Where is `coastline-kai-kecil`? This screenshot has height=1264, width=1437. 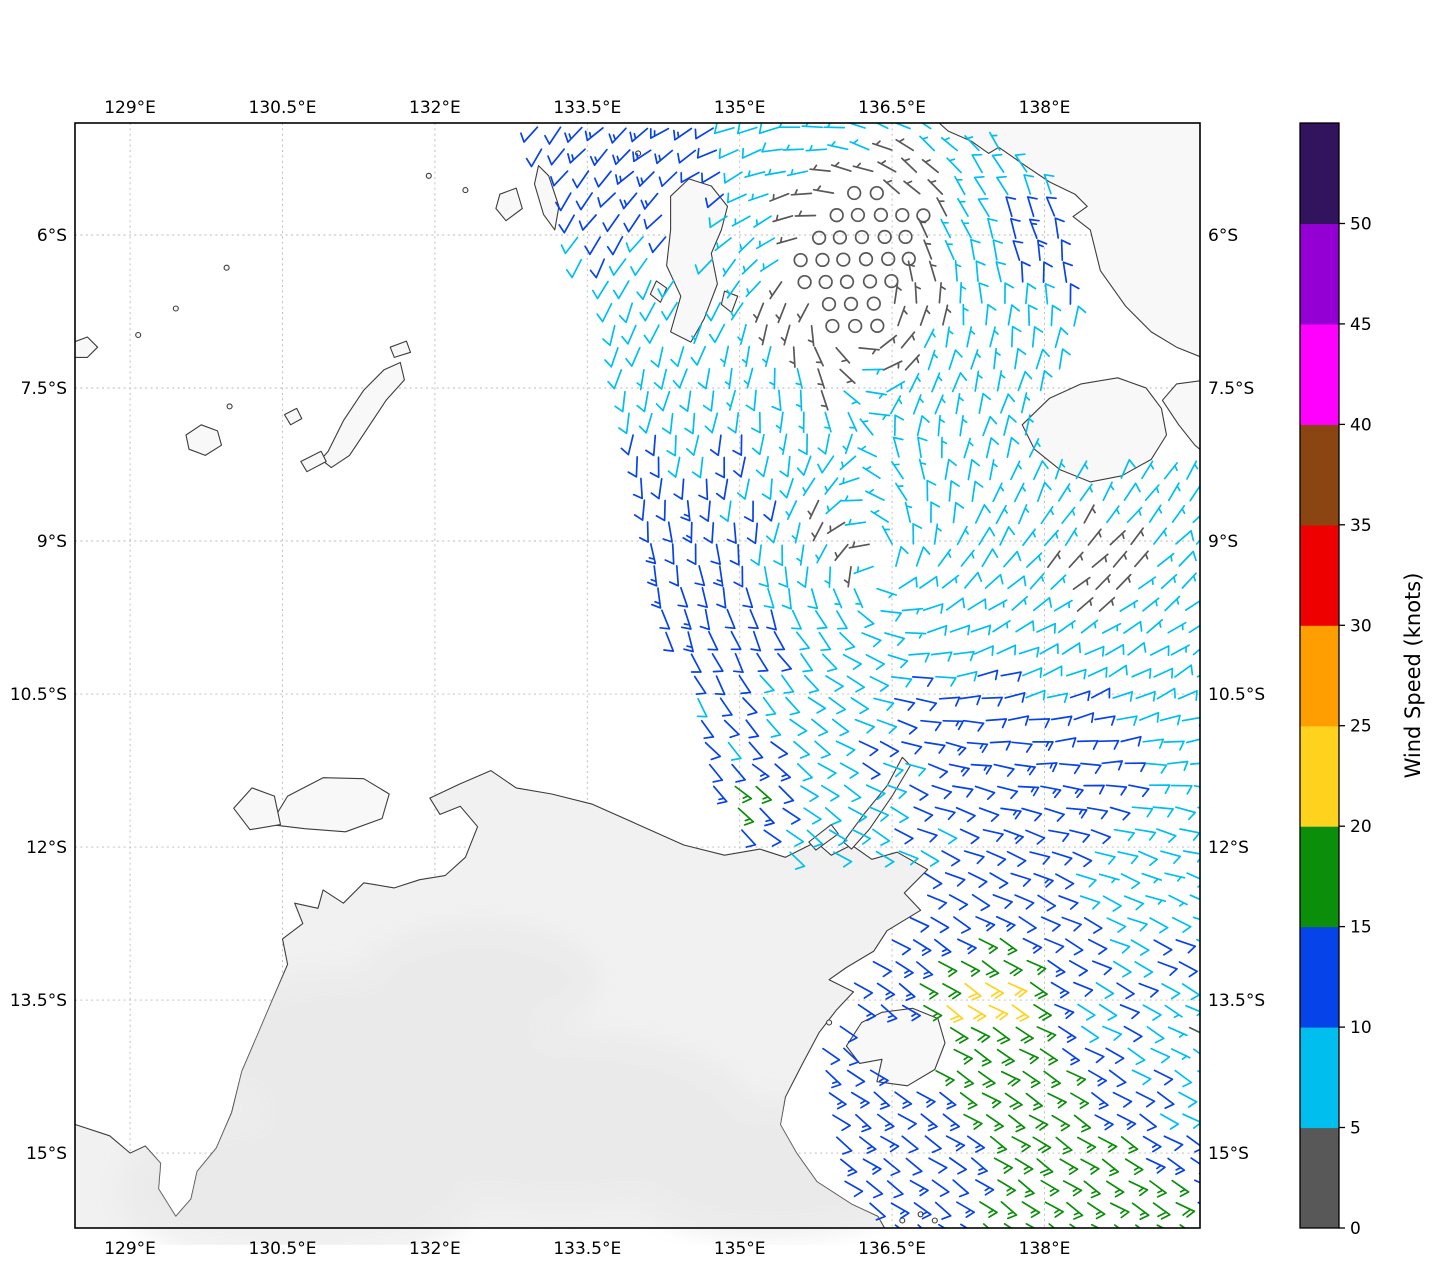 coastline-kai-kecil is located at coordinates (509, 204).